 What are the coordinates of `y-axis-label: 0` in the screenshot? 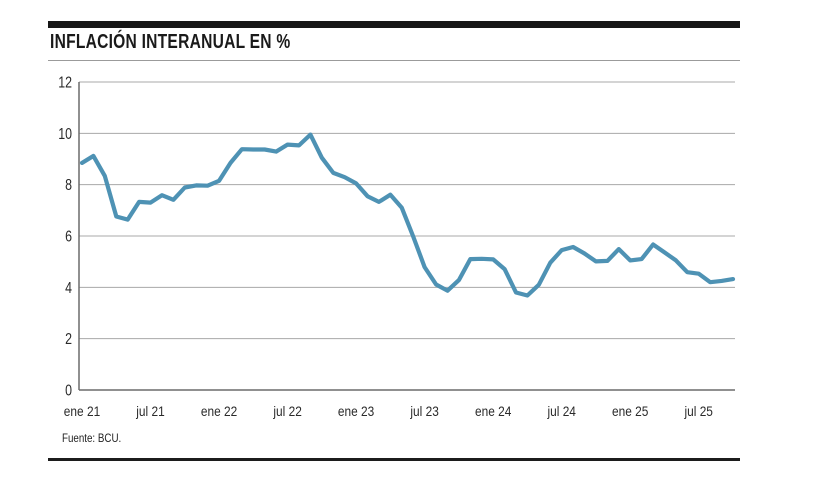 It's located at (68, 390).